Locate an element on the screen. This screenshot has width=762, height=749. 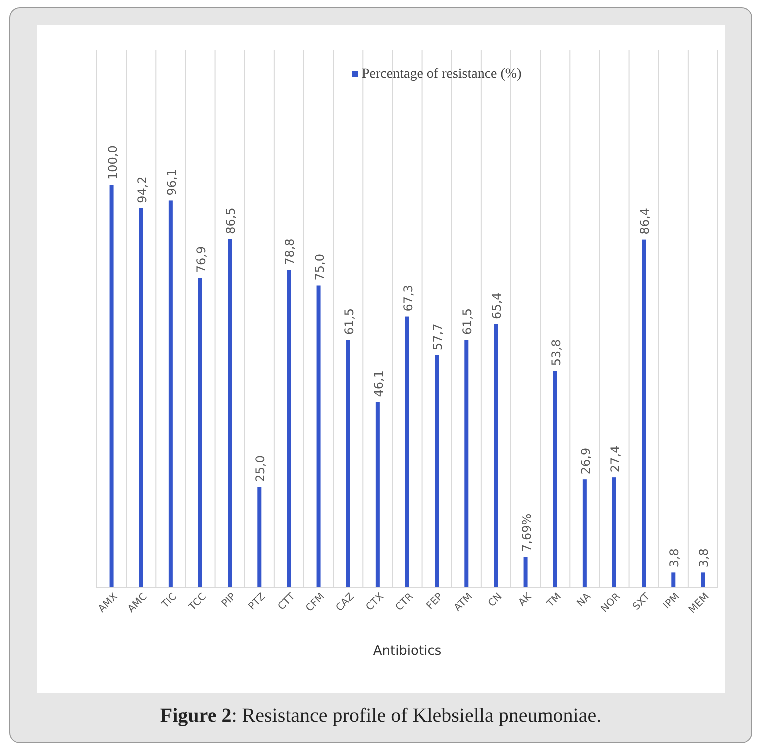
data-label: 67,3 is located at coordinates (409, 298).